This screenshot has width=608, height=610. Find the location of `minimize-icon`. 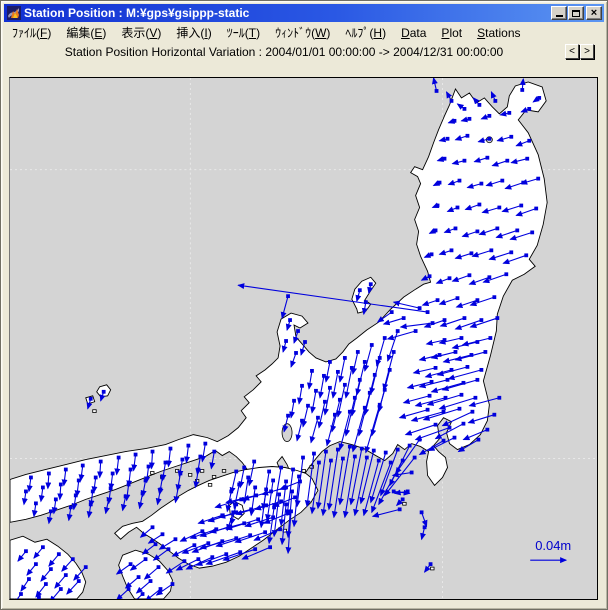

minimize-icon is located at coordinates (559, 16).